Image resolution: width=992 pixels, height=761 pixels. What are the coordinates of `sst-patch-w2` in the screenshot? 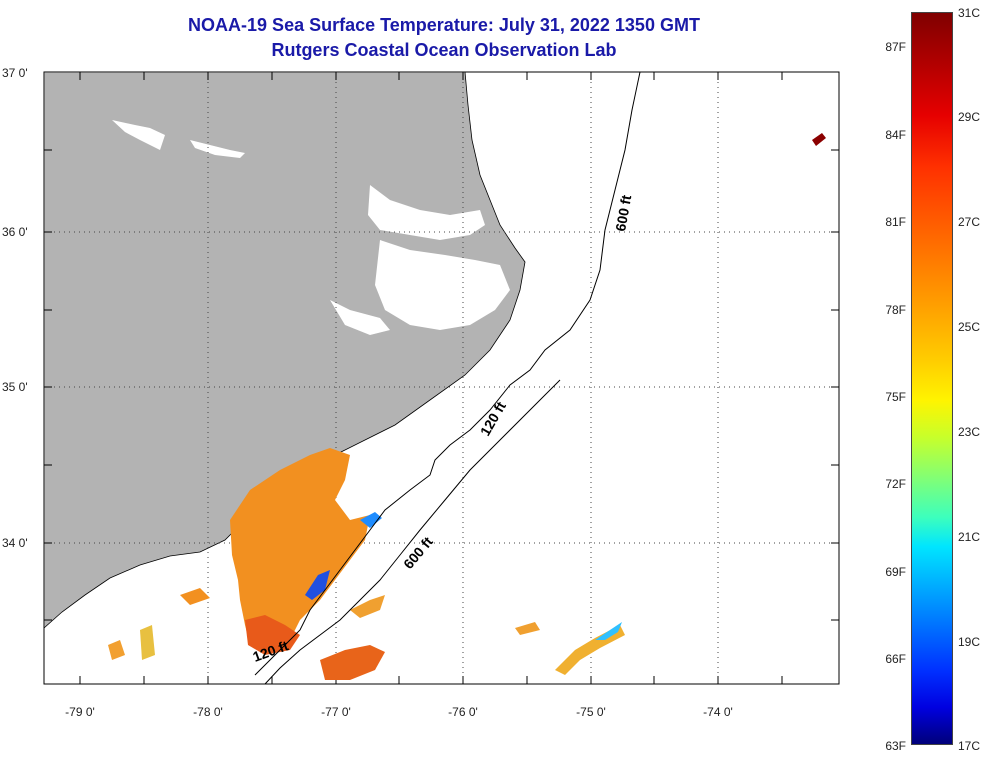 It's located at (147, 642).